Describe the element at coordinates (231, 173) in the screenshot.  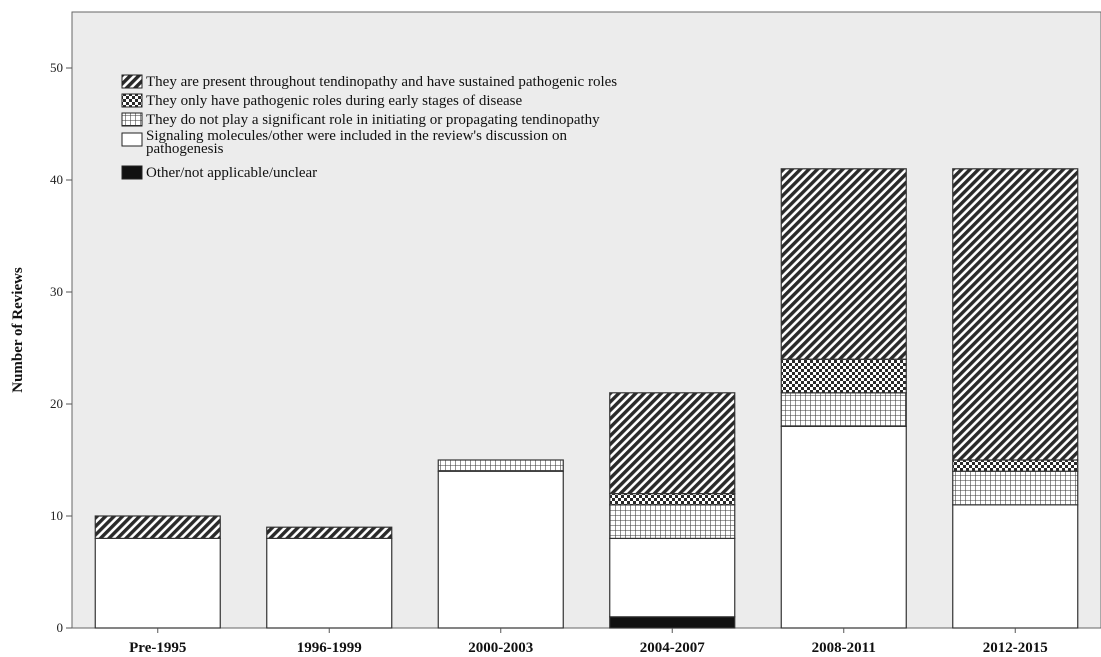
I see `legend-label: Other/not applicable/unclear` at that location.